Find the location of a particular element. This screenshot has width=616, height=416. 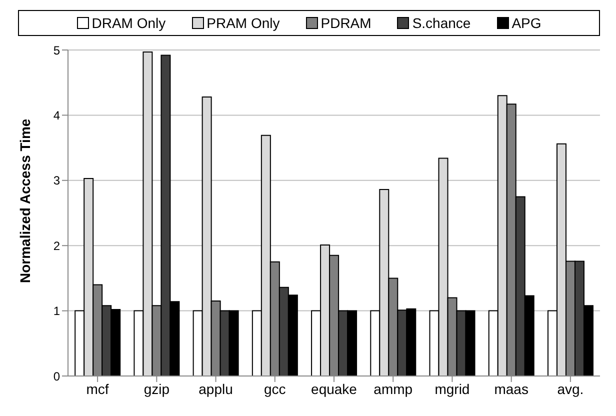

y-tick-label: 0 is located at coordinates (56, 376).